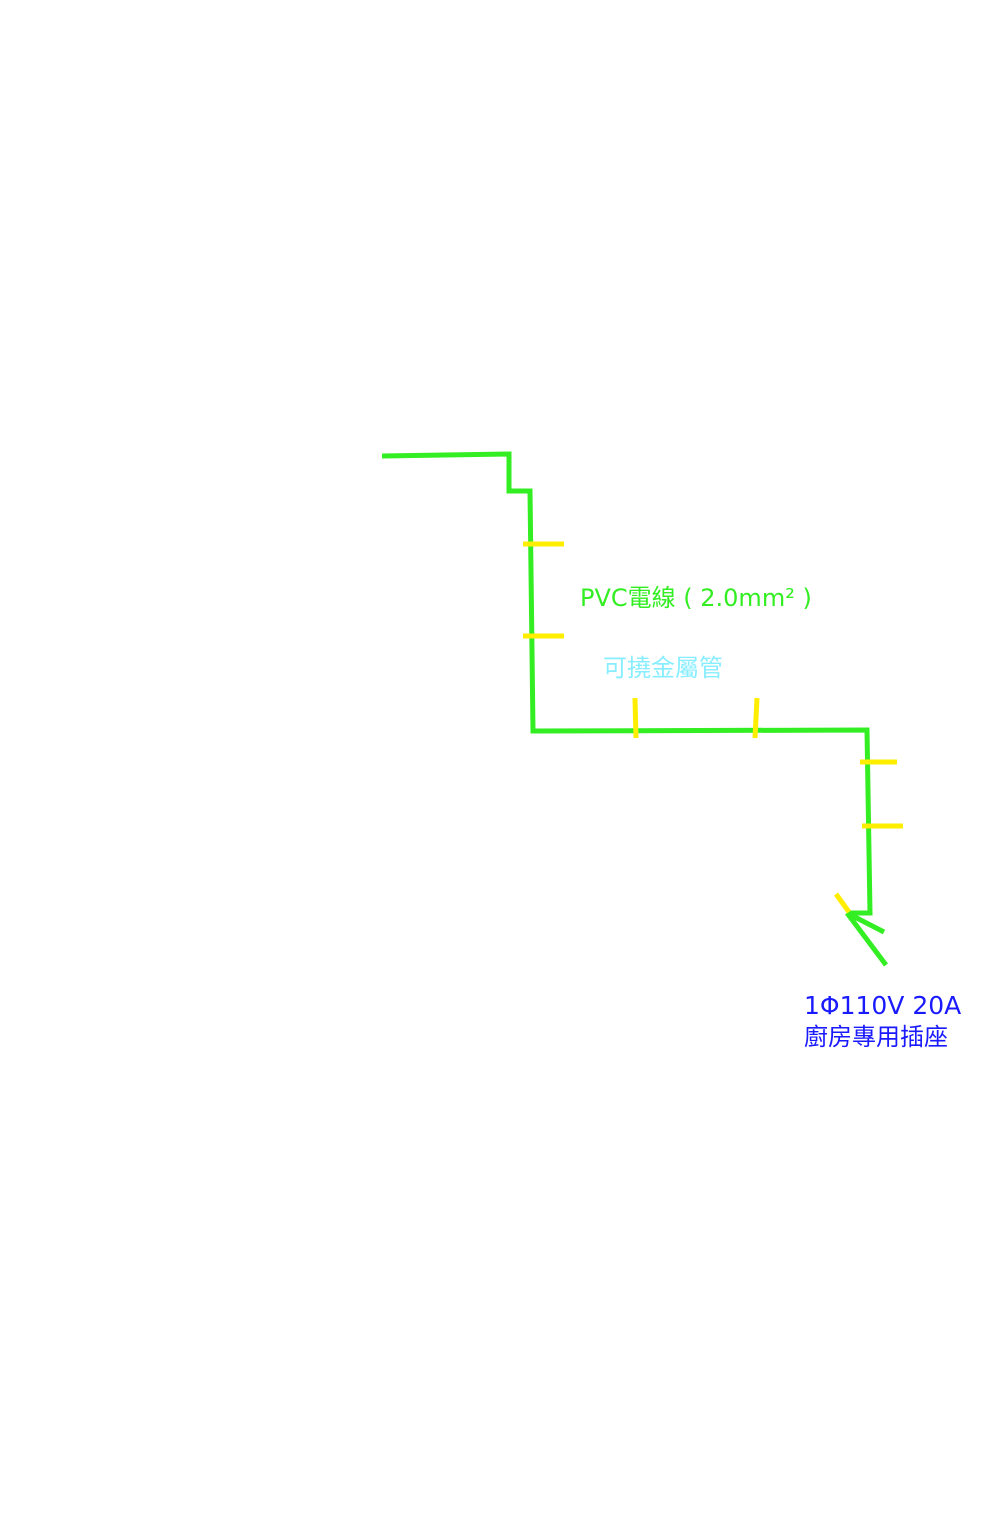  I want to click on conduit-label: 可撓金屬管, so click(663, 668).